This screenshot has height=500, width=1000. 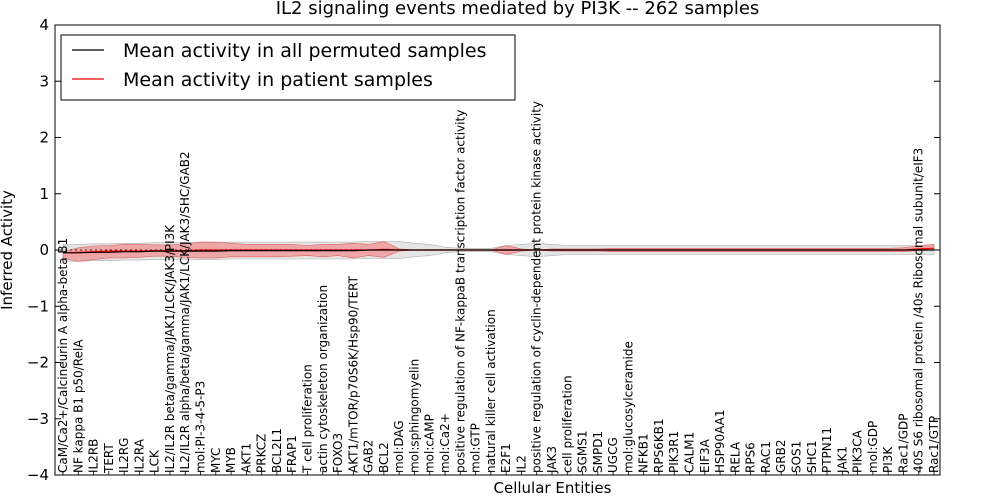 What do you see at coordinates (842, 460) in the screenshot?
I see `category-label: JAK1` at bounding box center [842, 460].